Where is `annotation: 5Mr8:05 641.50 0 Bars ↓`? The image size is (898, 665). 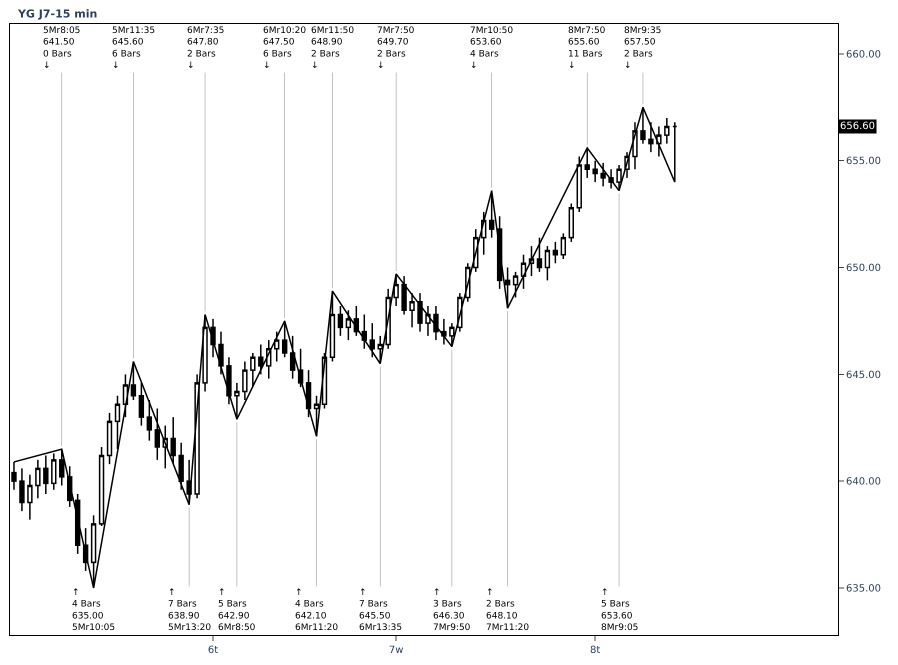
annotation: 5Mr8:05 641.50 0 Bars ↓ is located at coordinates (61, 49).